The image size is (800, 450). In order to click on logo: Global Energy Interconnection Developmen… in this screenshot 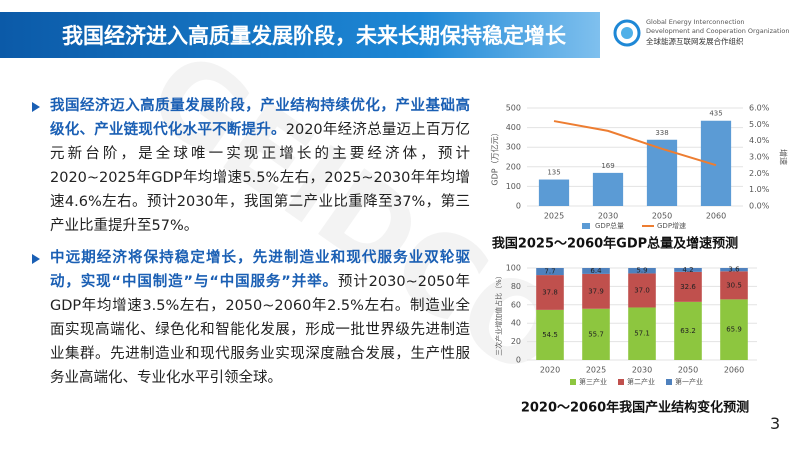, I will do `click(702, 32)`.